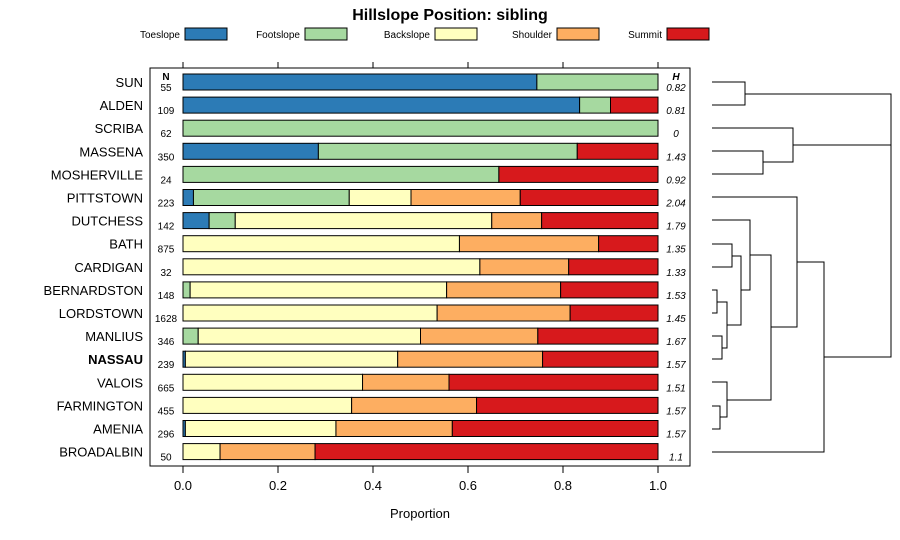 The width and height of the screenshot is (900, 540). What do you see at coordinates (688, 34) in the screenshot?
I see `legend-swatch-summit` at bounding box center [688, 34].